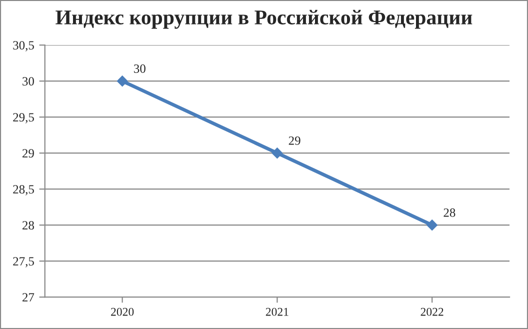 The width and height of the screenshot is (528, 329). I want to click on y-tick-label: 30, so click(28, 81).